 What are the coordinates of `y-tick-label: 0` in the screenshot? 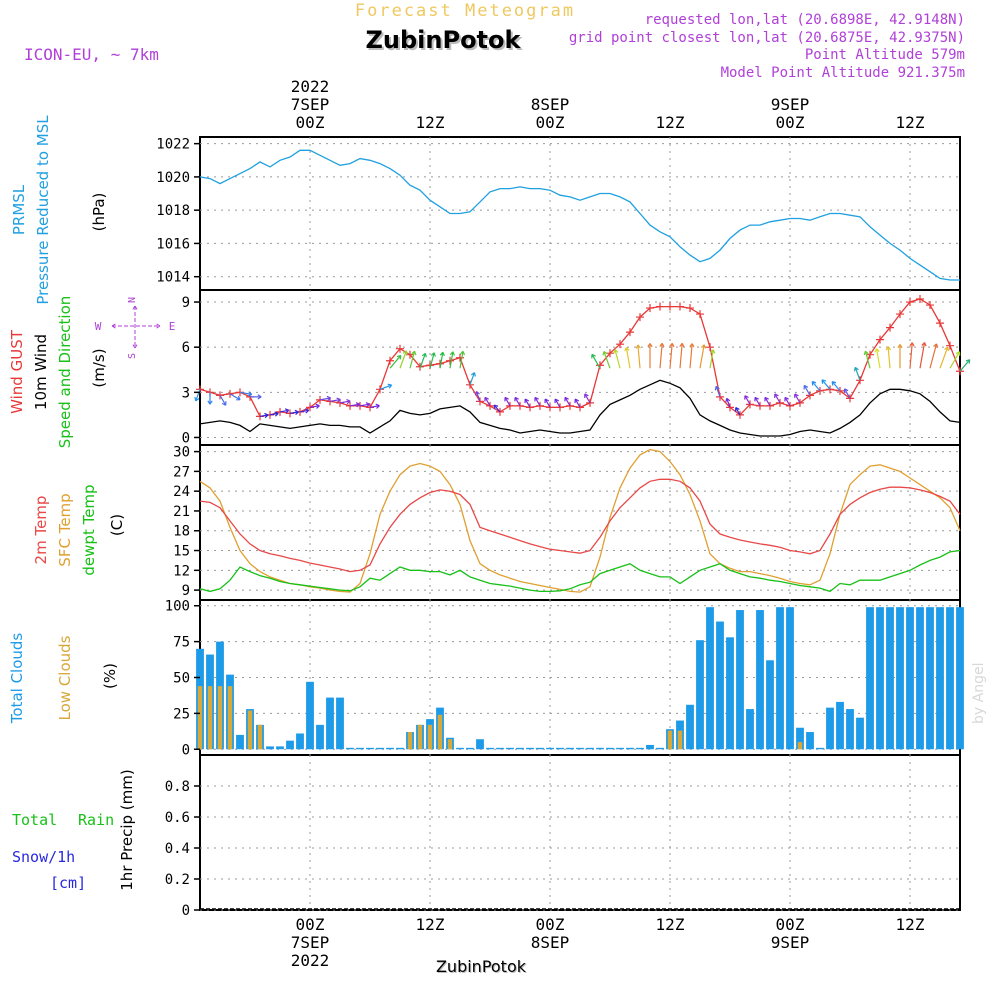 It's located at (186, 438).